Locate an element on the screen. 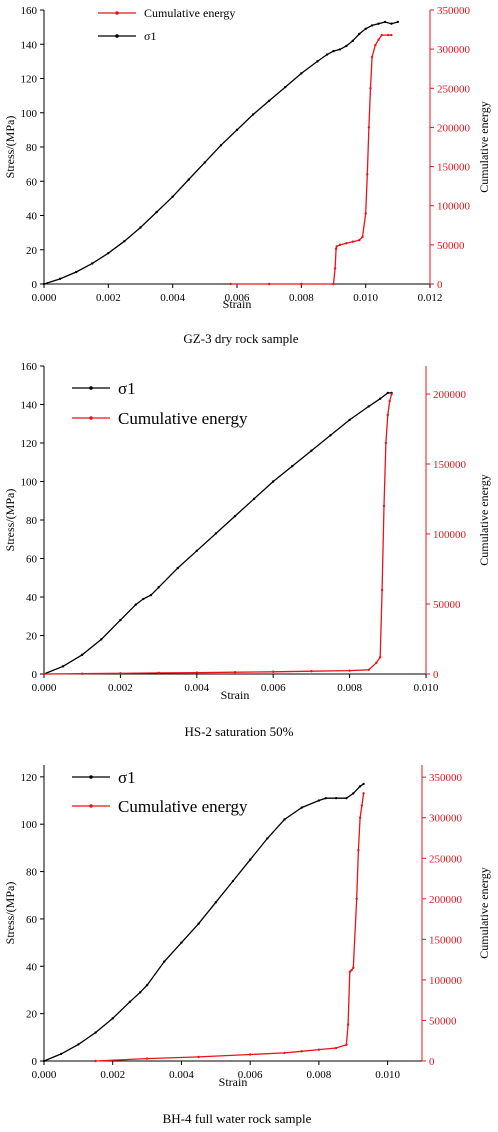 The height and width of the screenshot is (1132, 498). x-tick-label: 0.008 is located at coordinates (349, 688).